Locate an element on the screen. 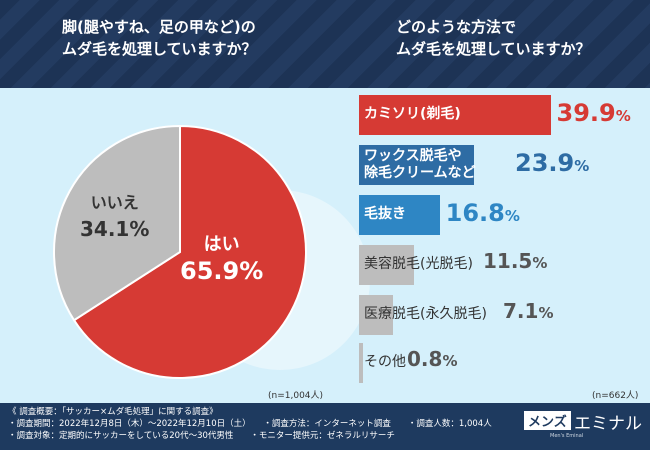  footer-title: 《 調査概要：「サッカー×ムダ毛処理」に関する調査》 is located at coordinates (113, 412).